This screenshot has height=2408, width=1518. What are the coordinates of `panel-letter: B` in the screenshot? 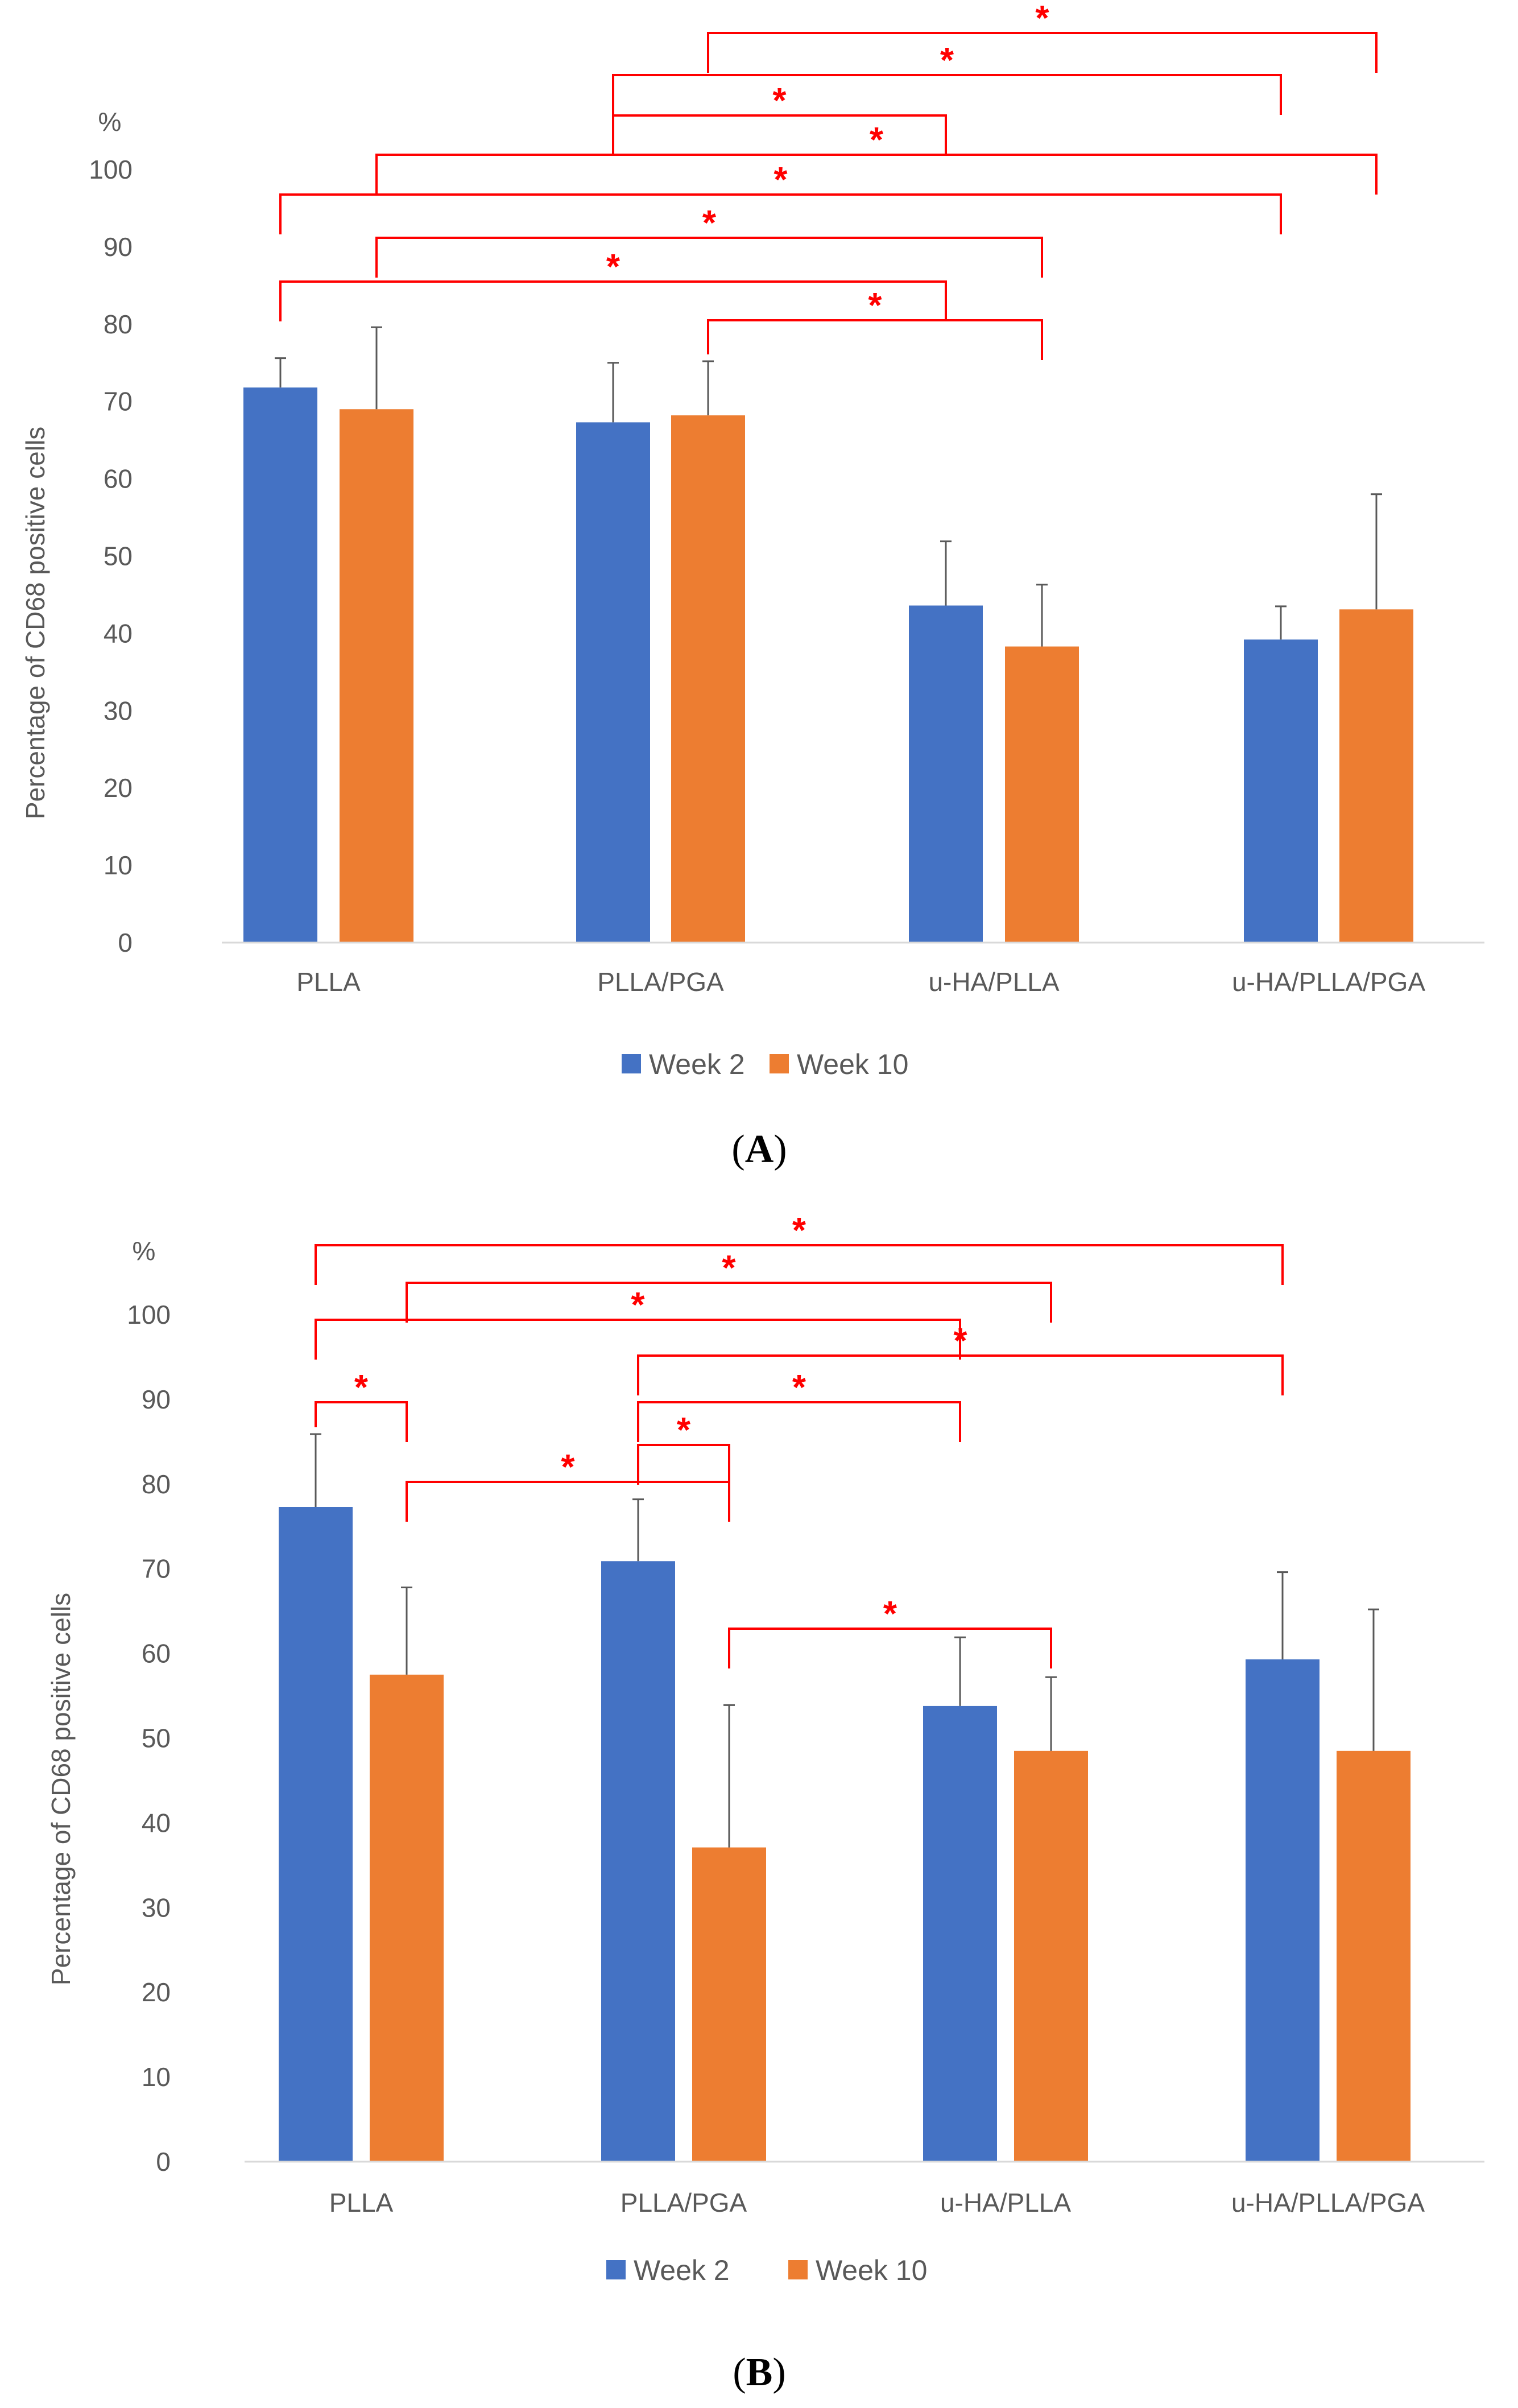 It's located at (759, 2372).